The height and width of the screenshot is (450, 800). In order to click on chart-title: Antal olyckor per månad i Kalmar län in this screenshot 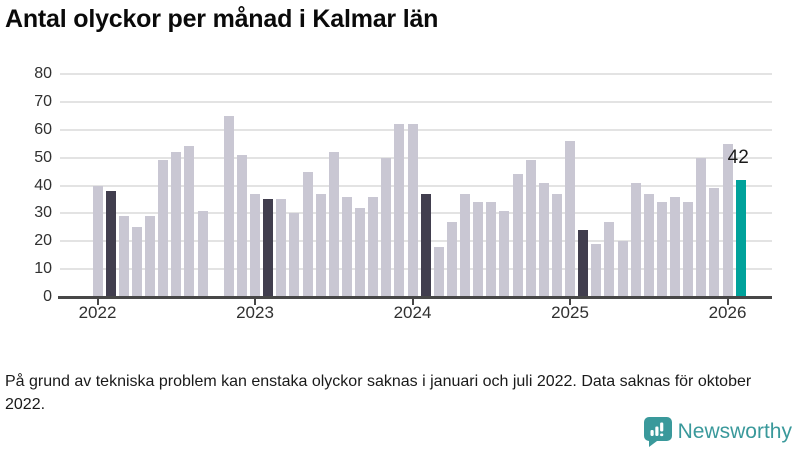, I will do `click(222, 19)`.